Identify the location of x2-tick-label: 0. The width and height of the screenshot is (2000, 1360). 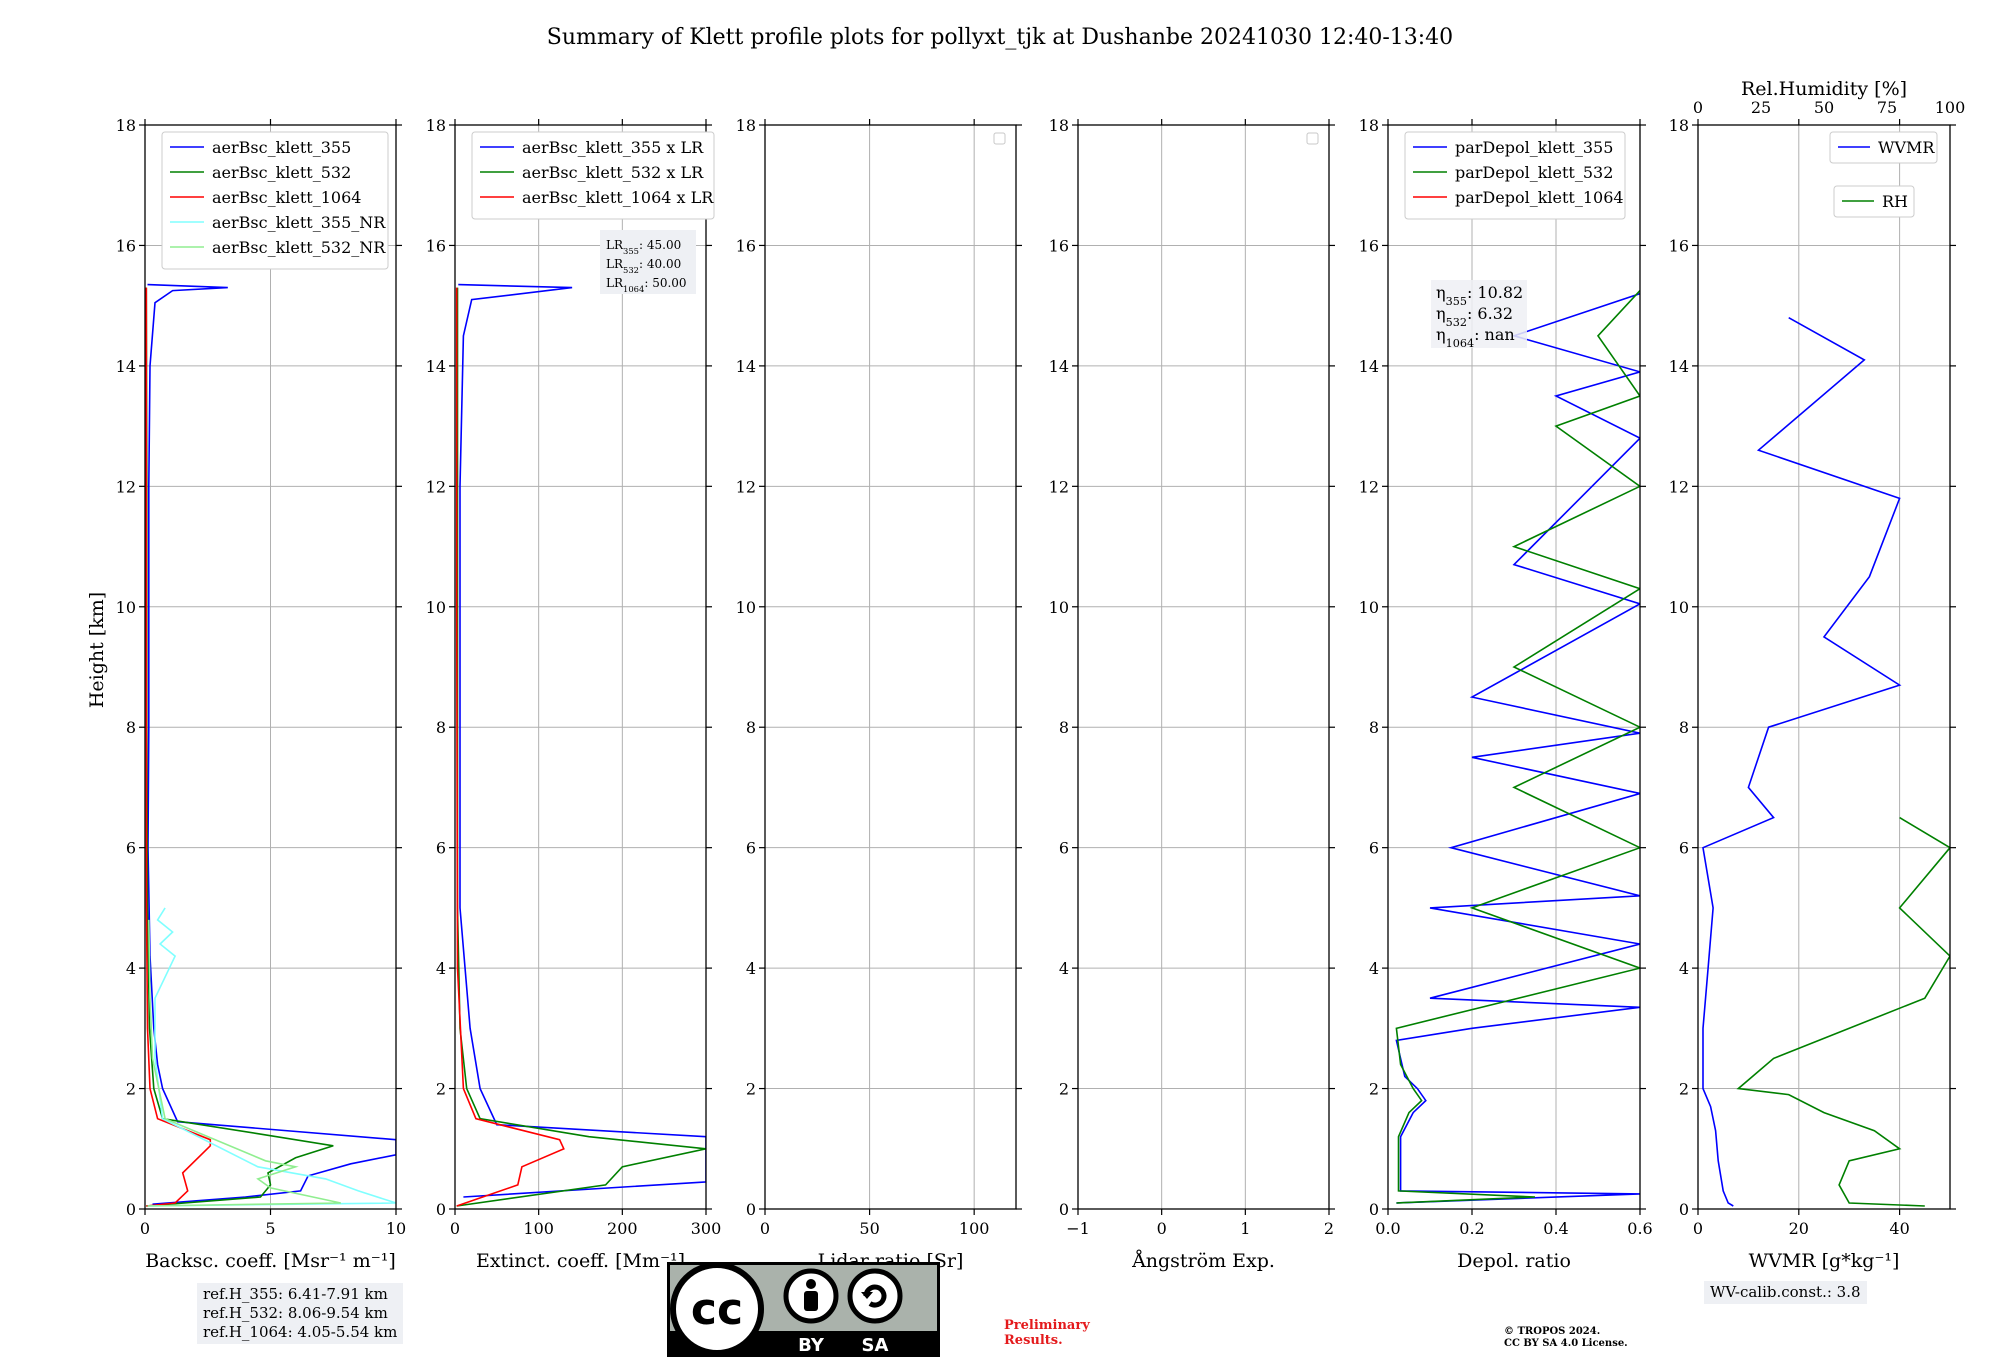
(1698, 107).